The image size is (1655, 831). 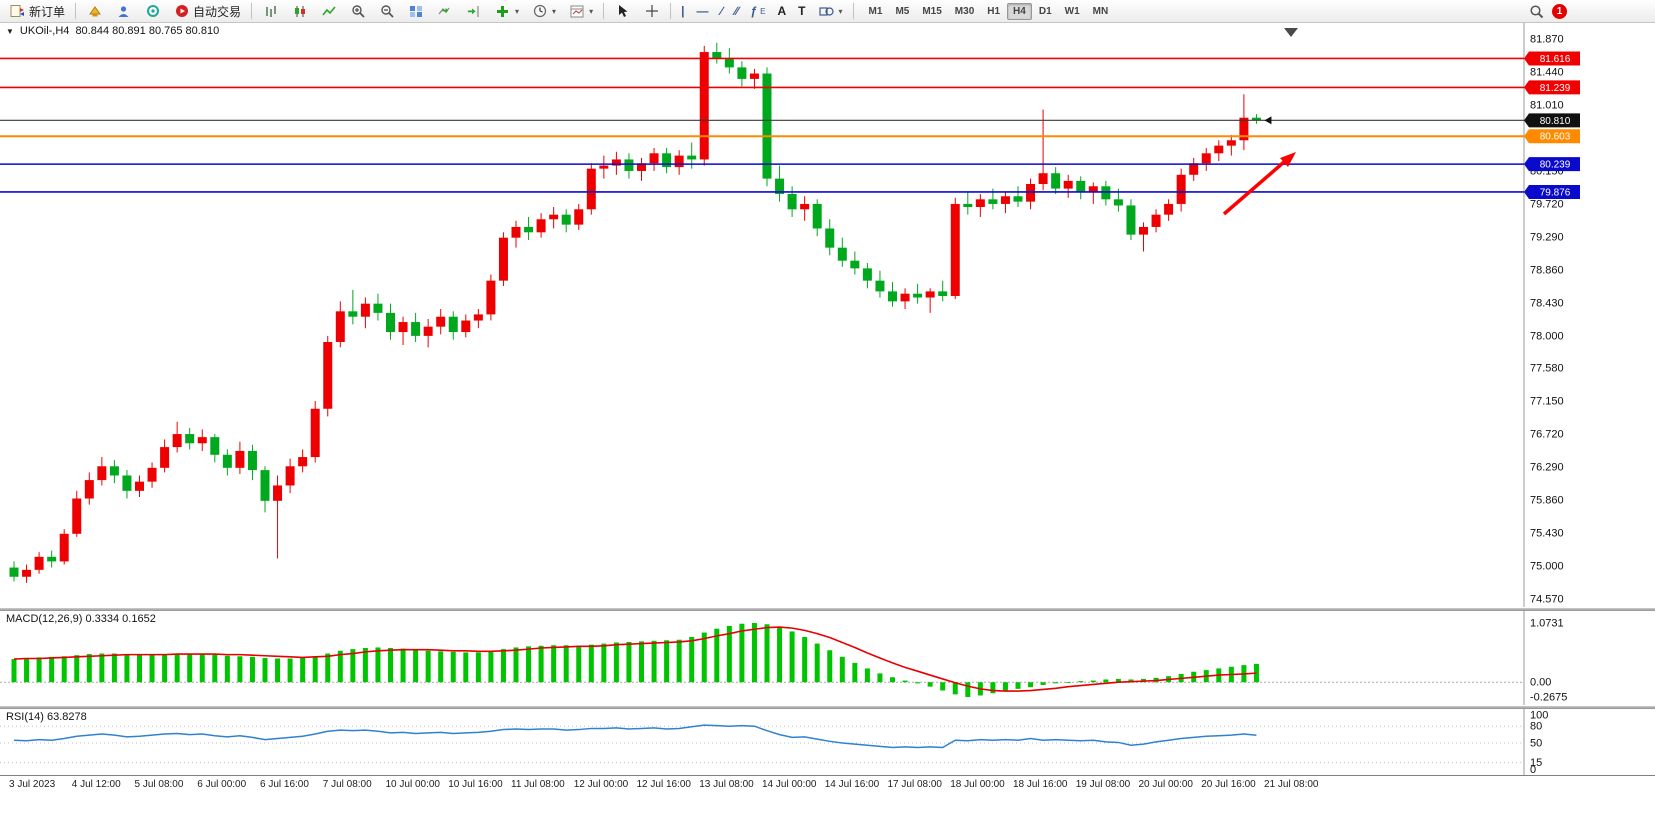 I want to click on text-tool-button: A, so click(x=782, y=11).